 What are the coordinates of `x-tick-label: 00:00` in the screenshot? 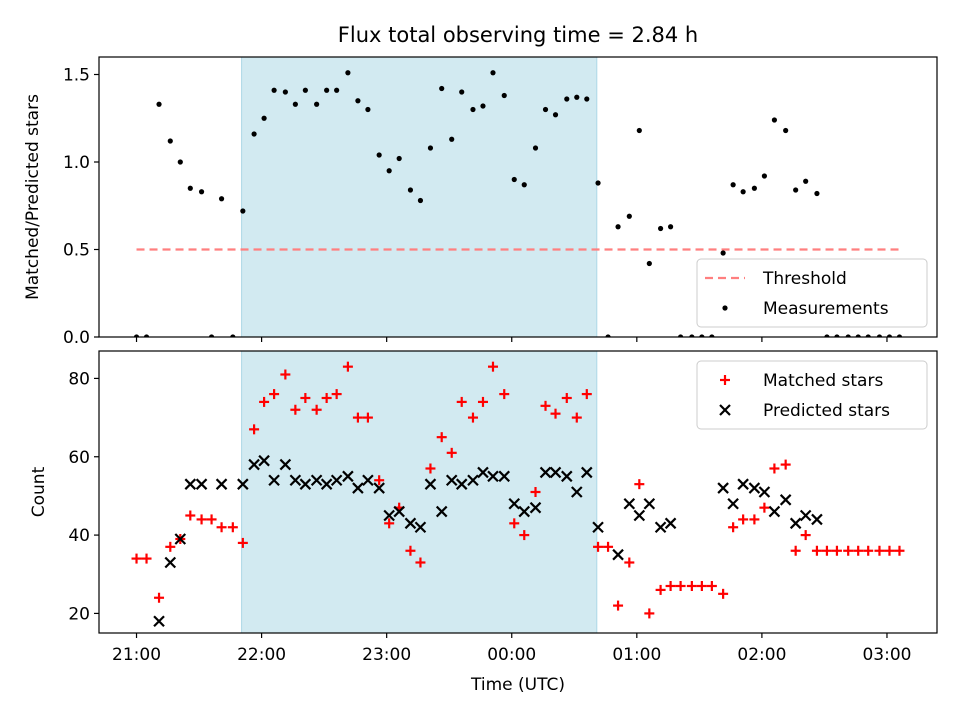 It's located at (511, 655).